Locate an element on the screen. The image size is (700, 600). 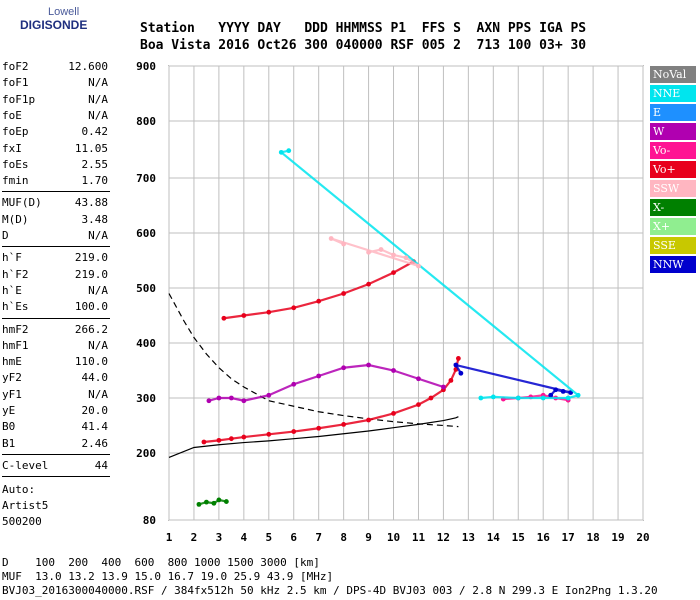
param-value: 44.0 is located at coordinates (95, 378).